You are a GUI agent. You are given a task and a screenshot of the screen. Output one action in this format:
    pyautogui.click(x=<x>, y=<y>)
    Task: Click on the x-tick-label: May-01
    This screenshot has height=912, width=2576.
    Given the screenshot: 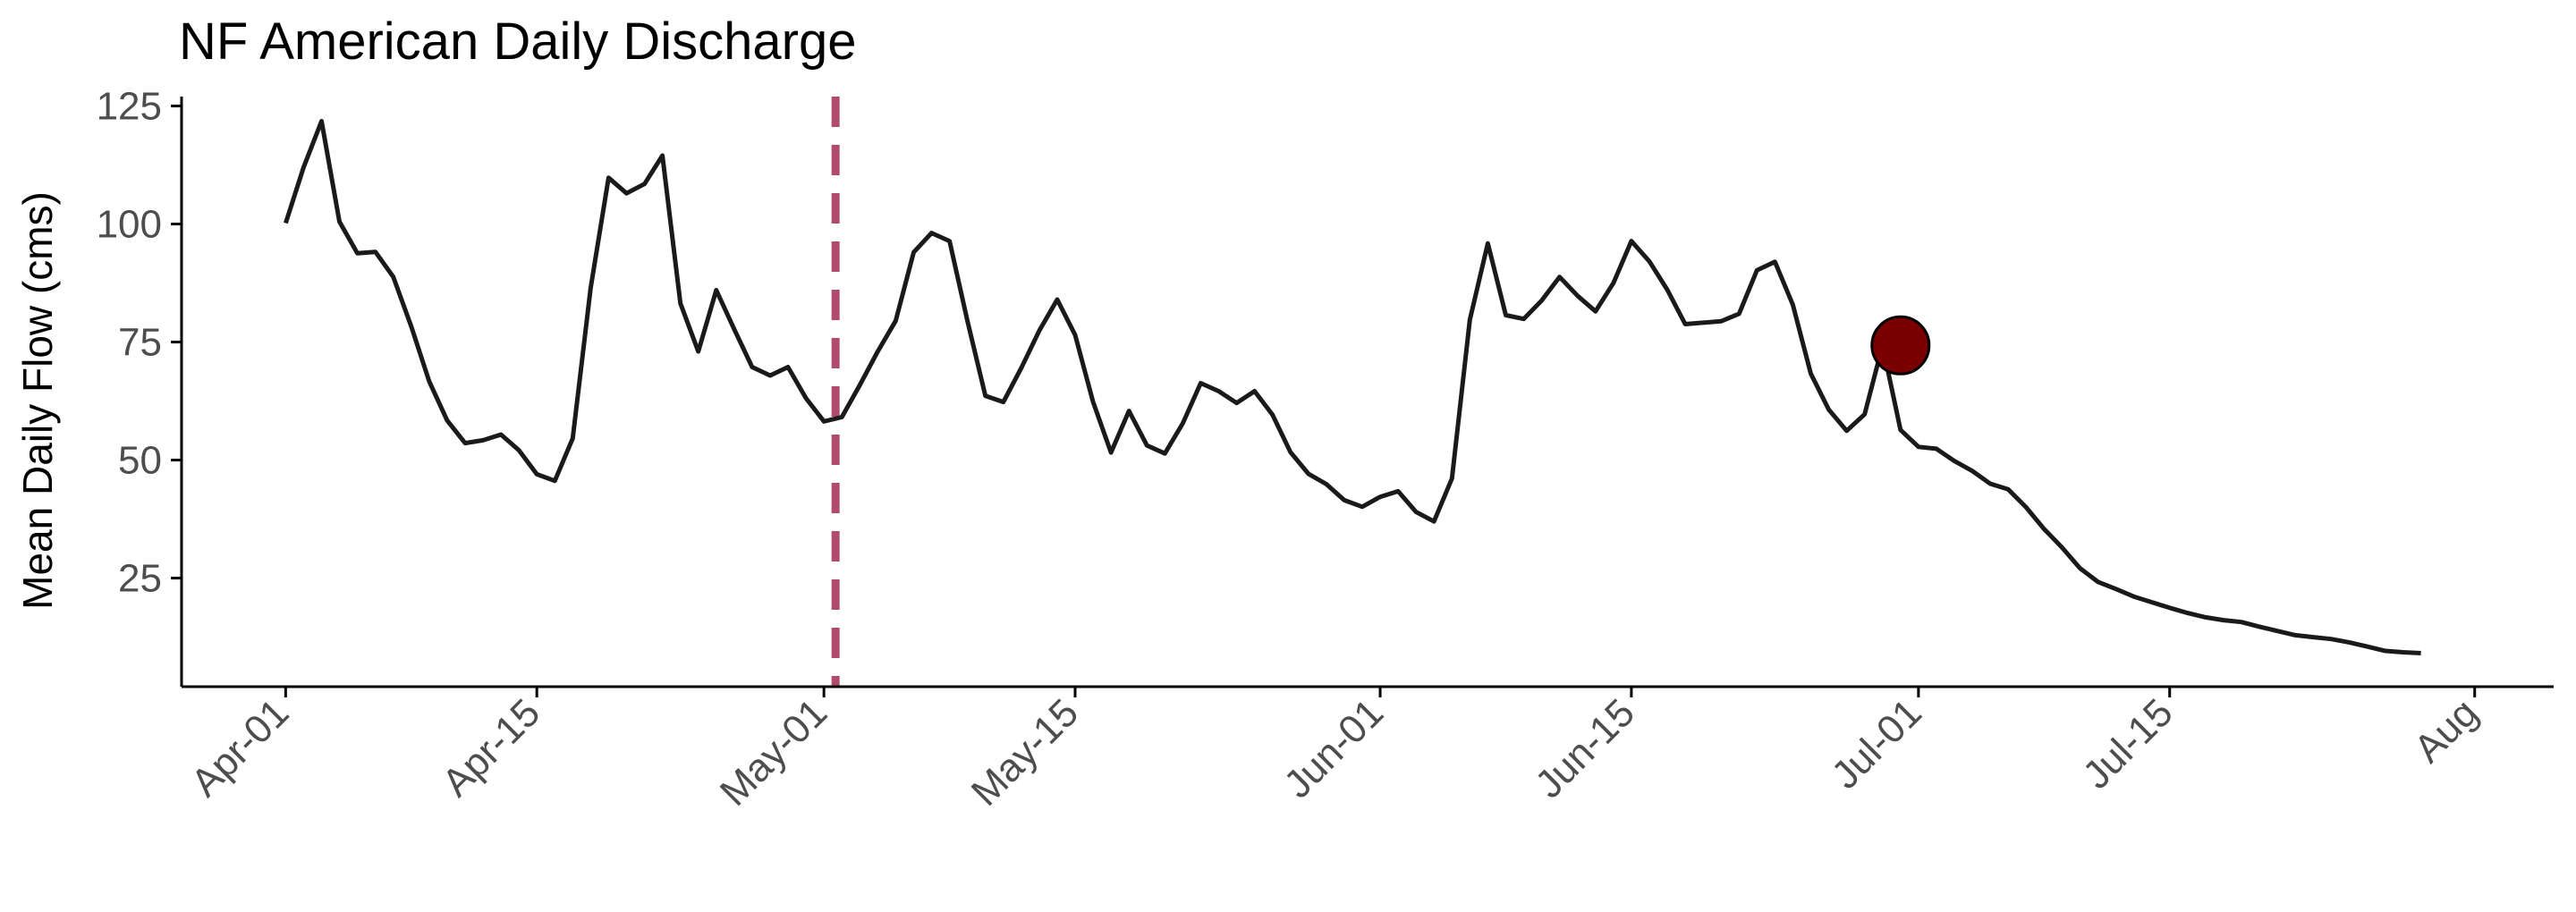 What is the action you would take?
    pyautogui.click(x=773, y=752)
    